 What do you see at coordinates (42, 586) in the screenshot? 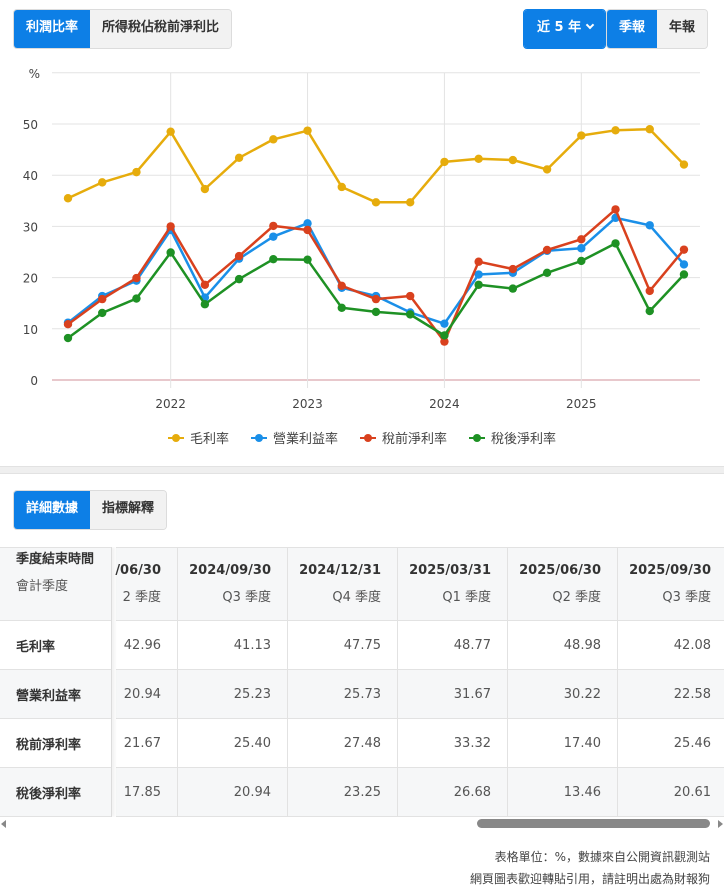
I see `fiscal-quarter-header: 會計季度` at bounding box center [42, 586].